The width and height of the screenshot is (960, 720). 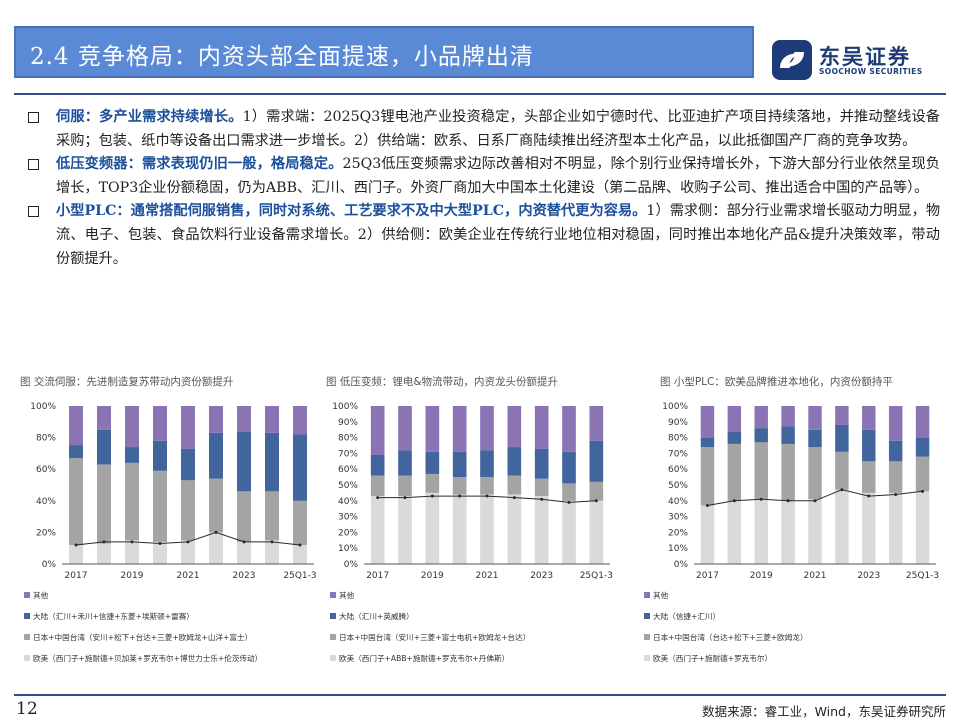 What do you see at coordinates (49, 565) in the screenshot?
I see `y-tick-label: 0%` at bounding box center [49, 565].